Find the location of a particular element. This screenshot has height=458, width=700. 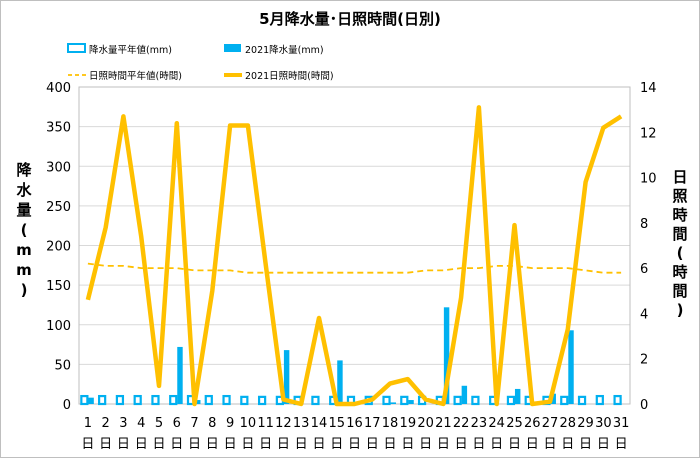

x-tick-label: 16 is located at coordinates (354, 423).